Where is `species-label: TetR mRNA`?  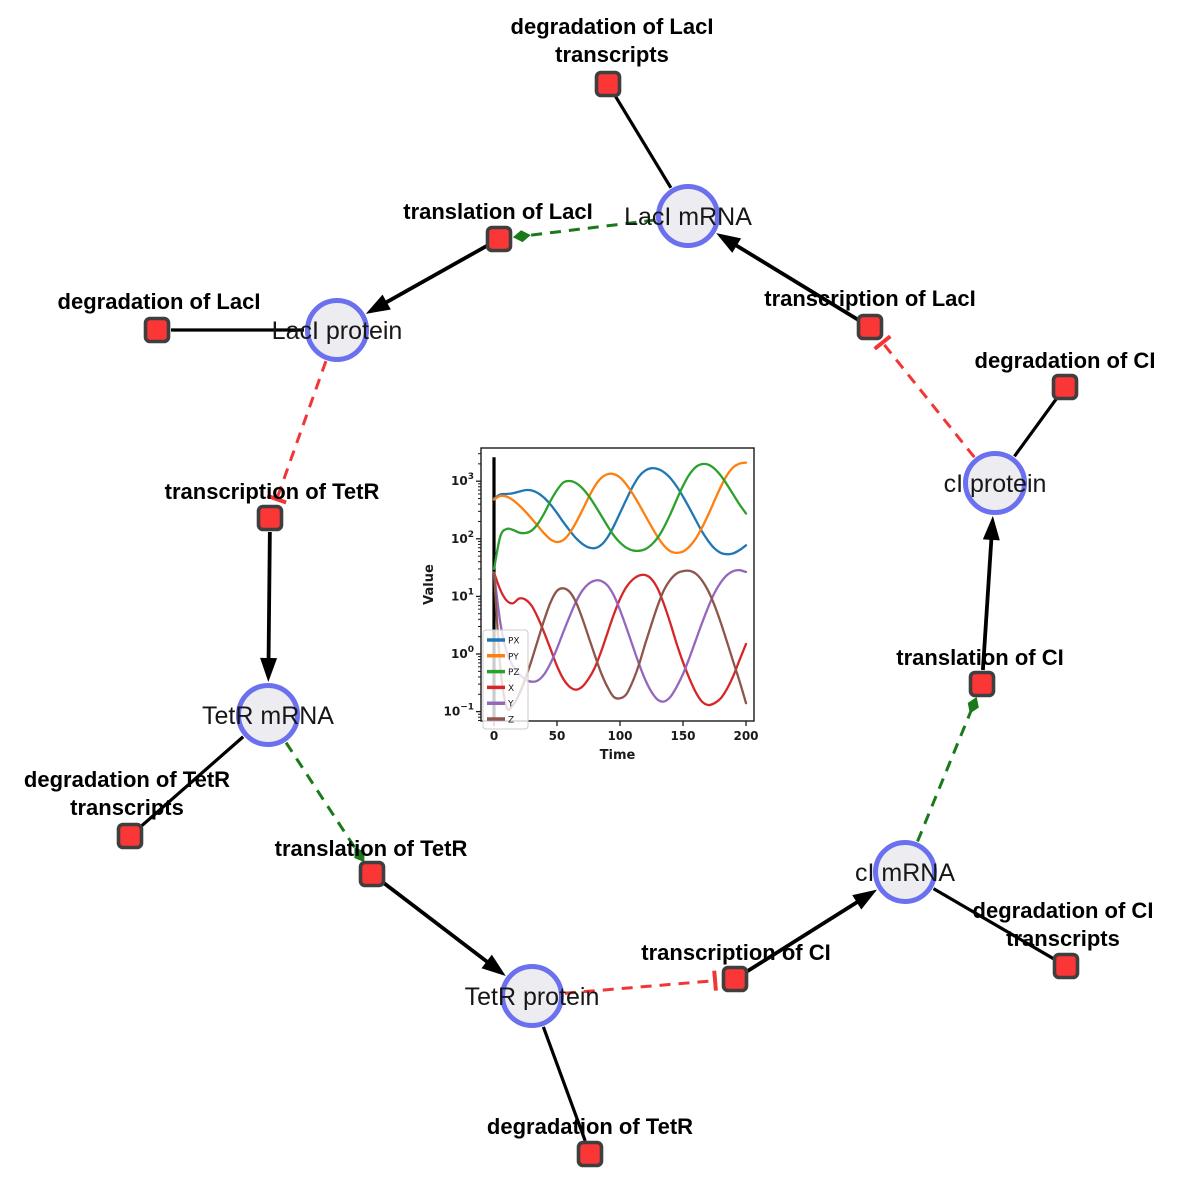
species-label: TetR mRNA is located at coordinates (268, 716).